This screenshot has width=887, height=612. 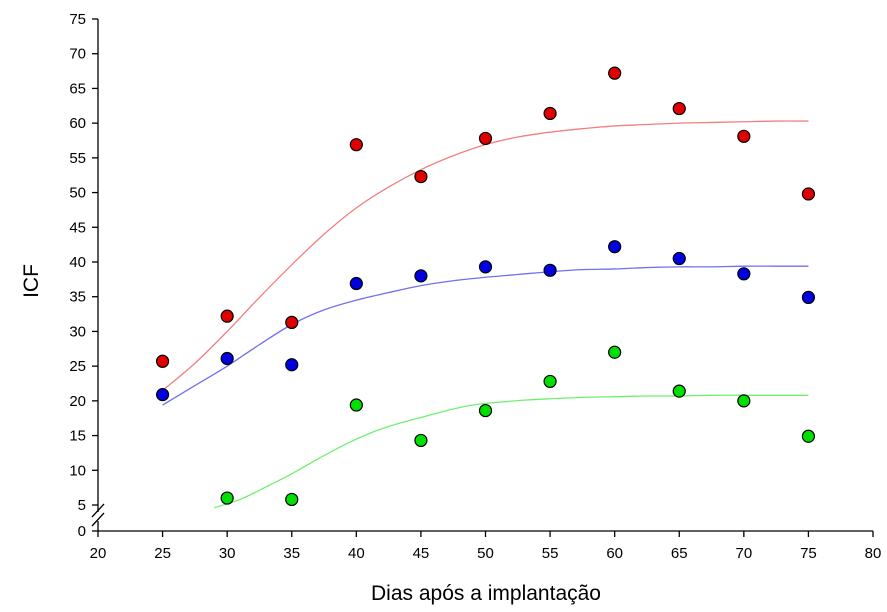 What do you see at coordinates (485, 553) in the screenshot?
I see `x-tick-label: 50` at bounding box center [485, 553].